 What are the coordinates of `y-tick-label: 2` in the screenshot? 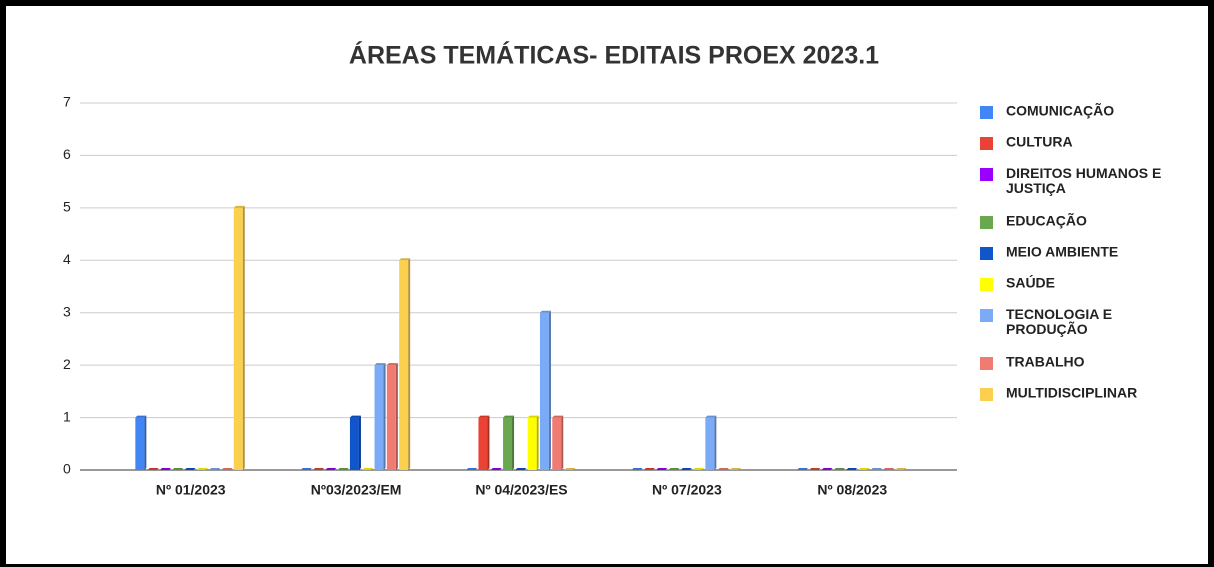 It's located at (67, 364).